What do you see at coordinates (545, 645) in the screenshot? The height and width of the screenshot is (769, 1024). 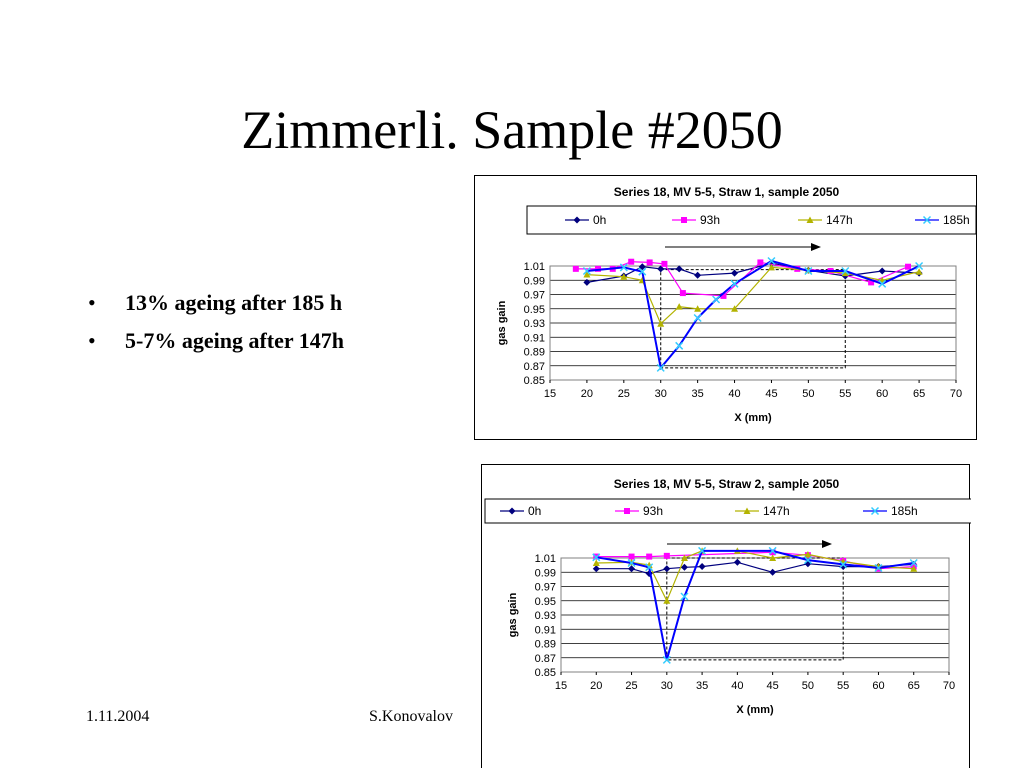 I see `y-tick-label: 0.89` at bounding box center [545, 645].